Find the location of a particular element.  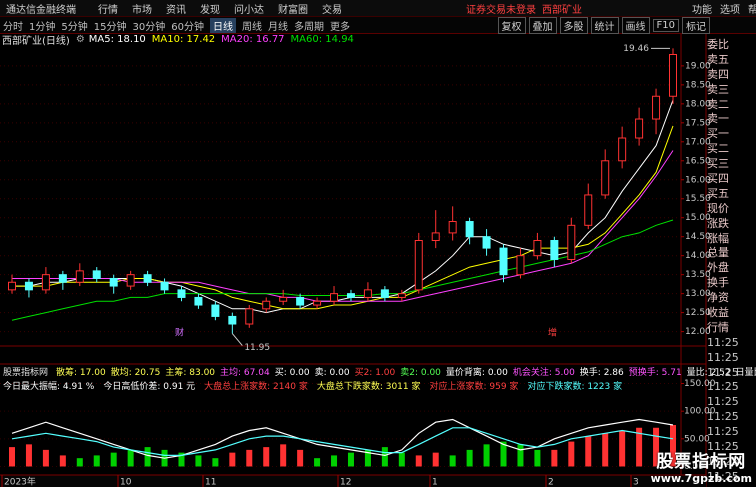

date-label: 2 is located at coordinates (551, 482).